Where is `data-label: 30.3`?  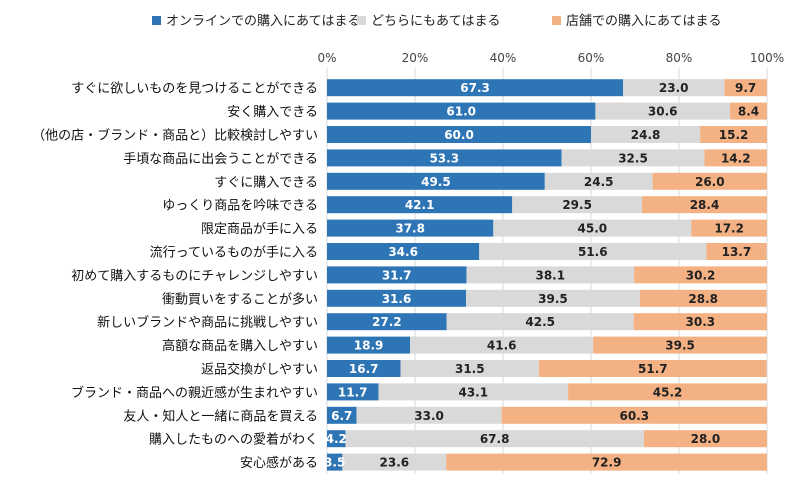
data-label: 30.3 is located at coordinates (701, 322).